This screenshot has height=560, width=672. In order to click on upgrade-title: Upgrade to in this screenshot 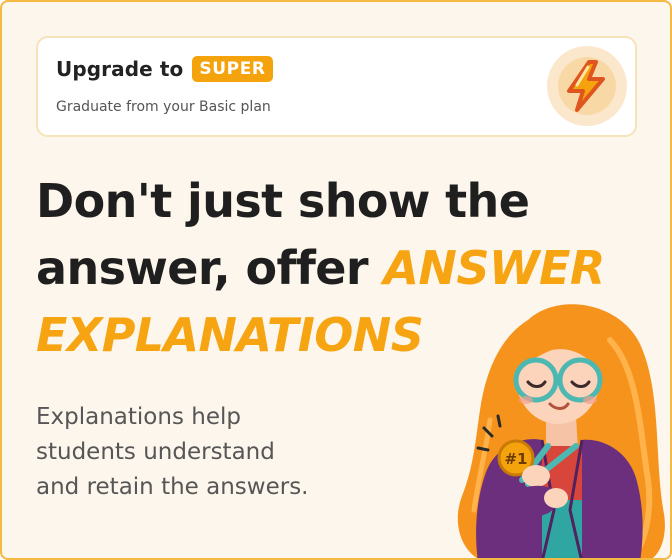, I will do `click(120, 69)`.